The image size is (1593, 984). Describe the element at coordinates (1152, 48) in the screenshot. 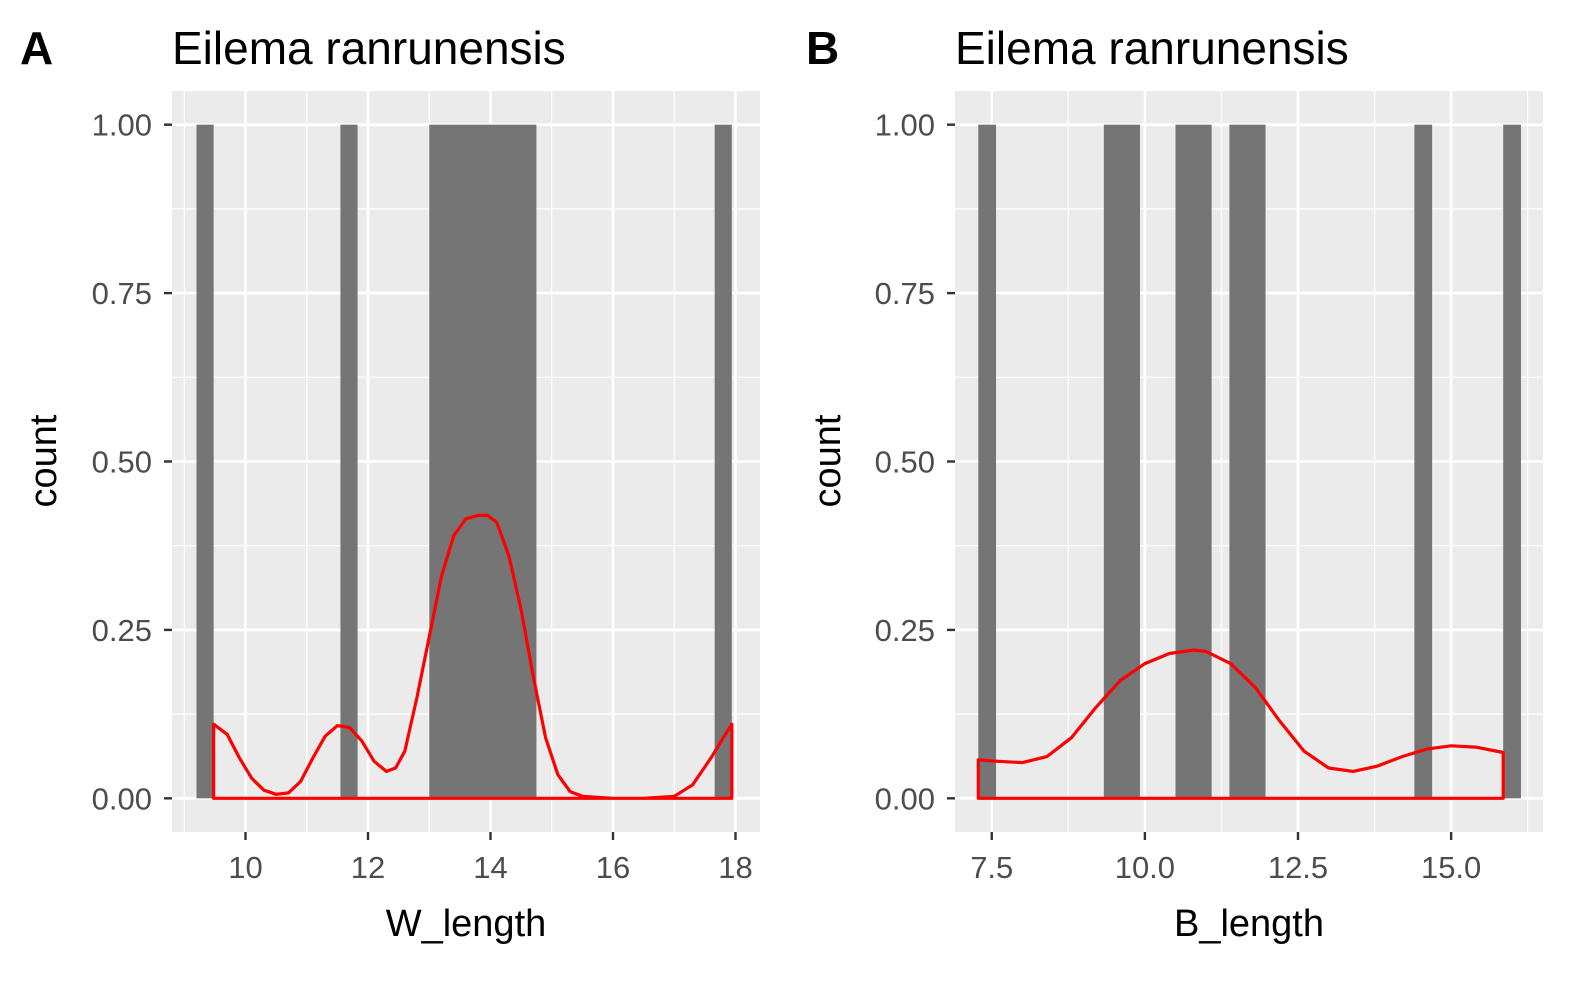

I see `panel-b-title: Eilema ranrunensis` at that location.